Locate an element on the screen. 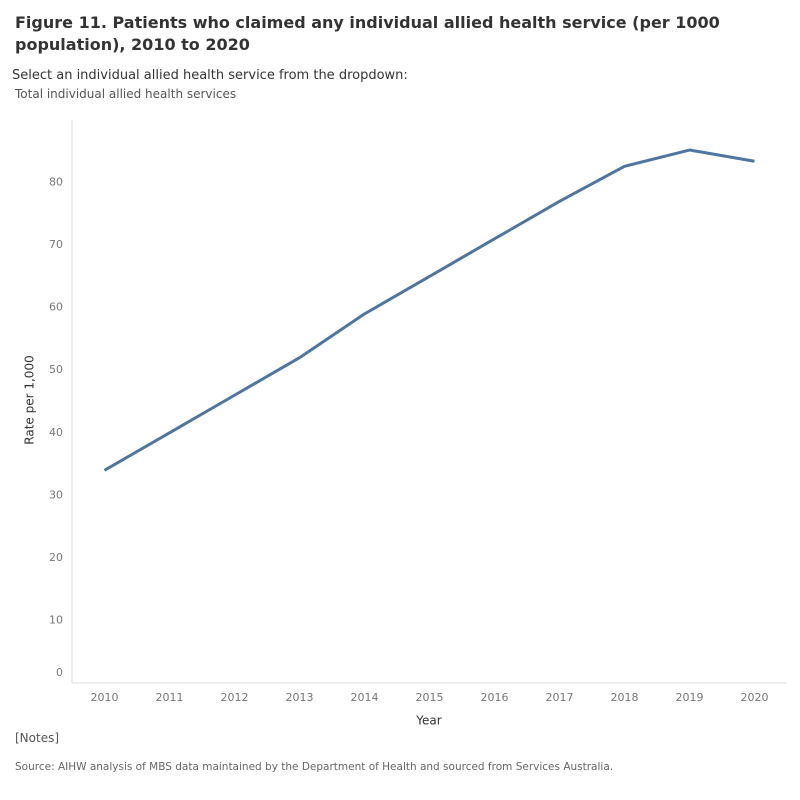 This screenshot has height=800, width=800. x-tick-label: 2016 is located at coordinates (495, 697).